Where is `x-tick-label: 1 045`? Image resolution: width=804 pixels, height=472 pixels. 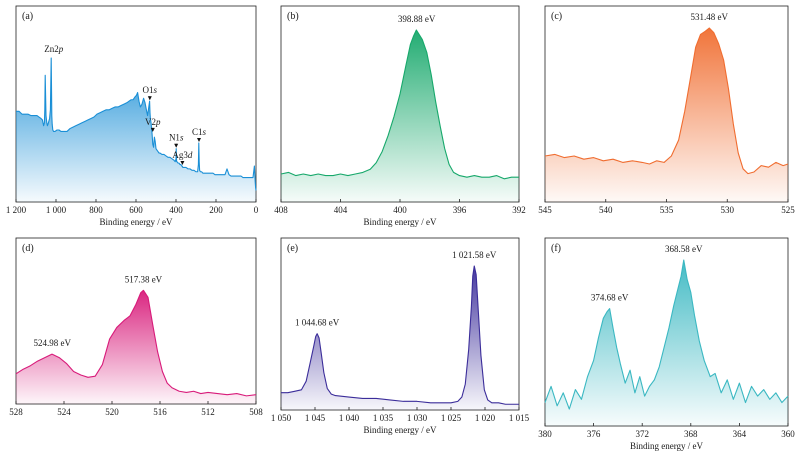
x-tick-label: 1 045 is located at coordinates (315, 418).